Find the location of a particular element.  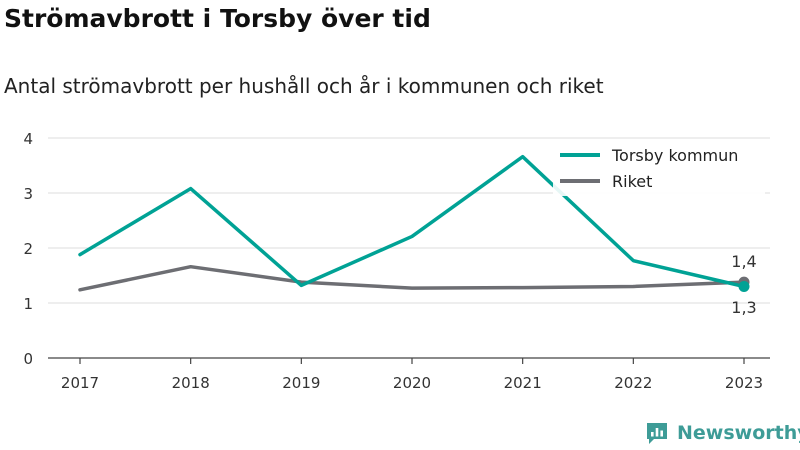

x-tick-label: 2017 is located at coordinates (80, 383).